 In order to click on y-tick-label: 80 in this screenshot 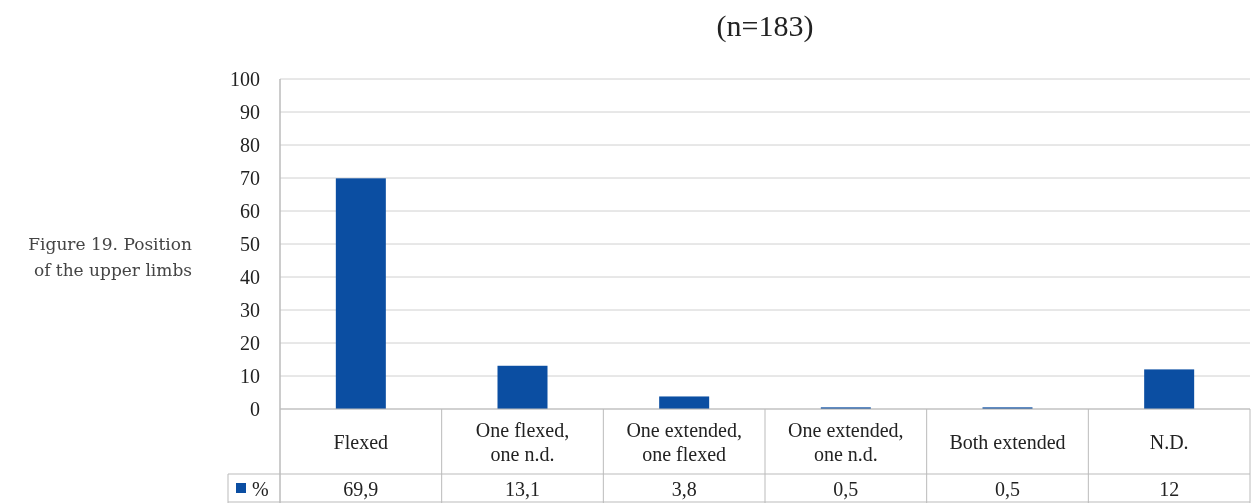, I will do `click(250, 145)`.